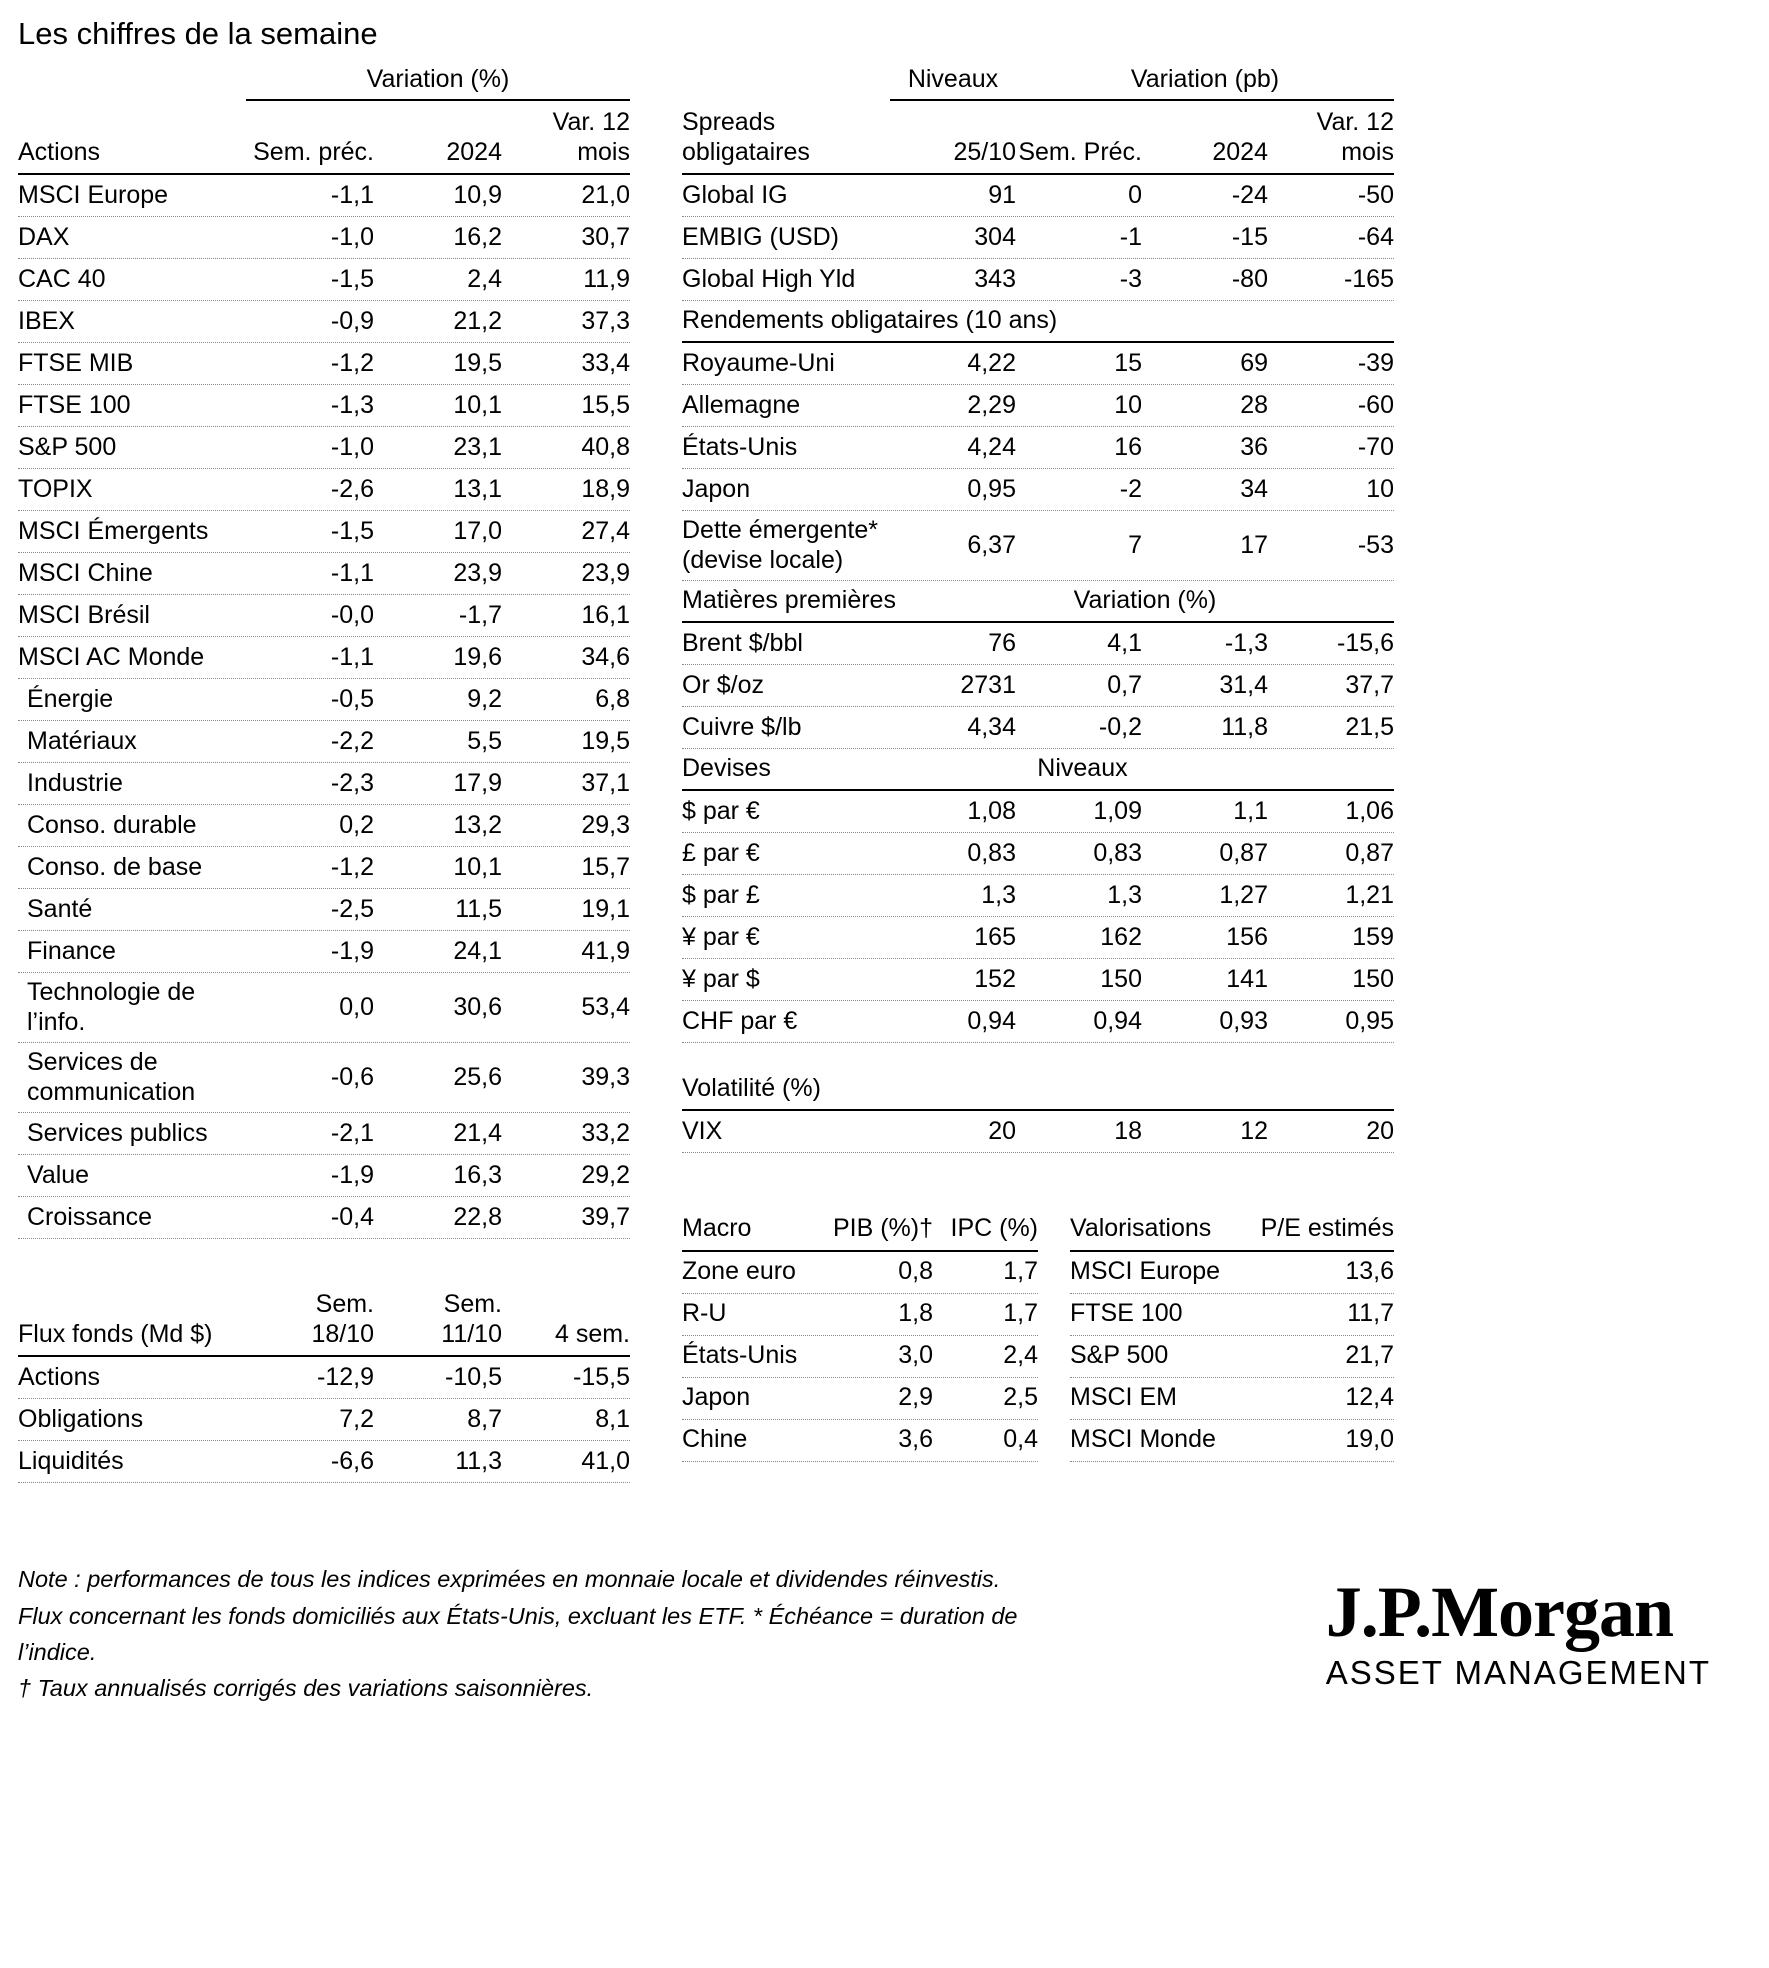  I want to click on row-value: 141, so click(1247, 978).